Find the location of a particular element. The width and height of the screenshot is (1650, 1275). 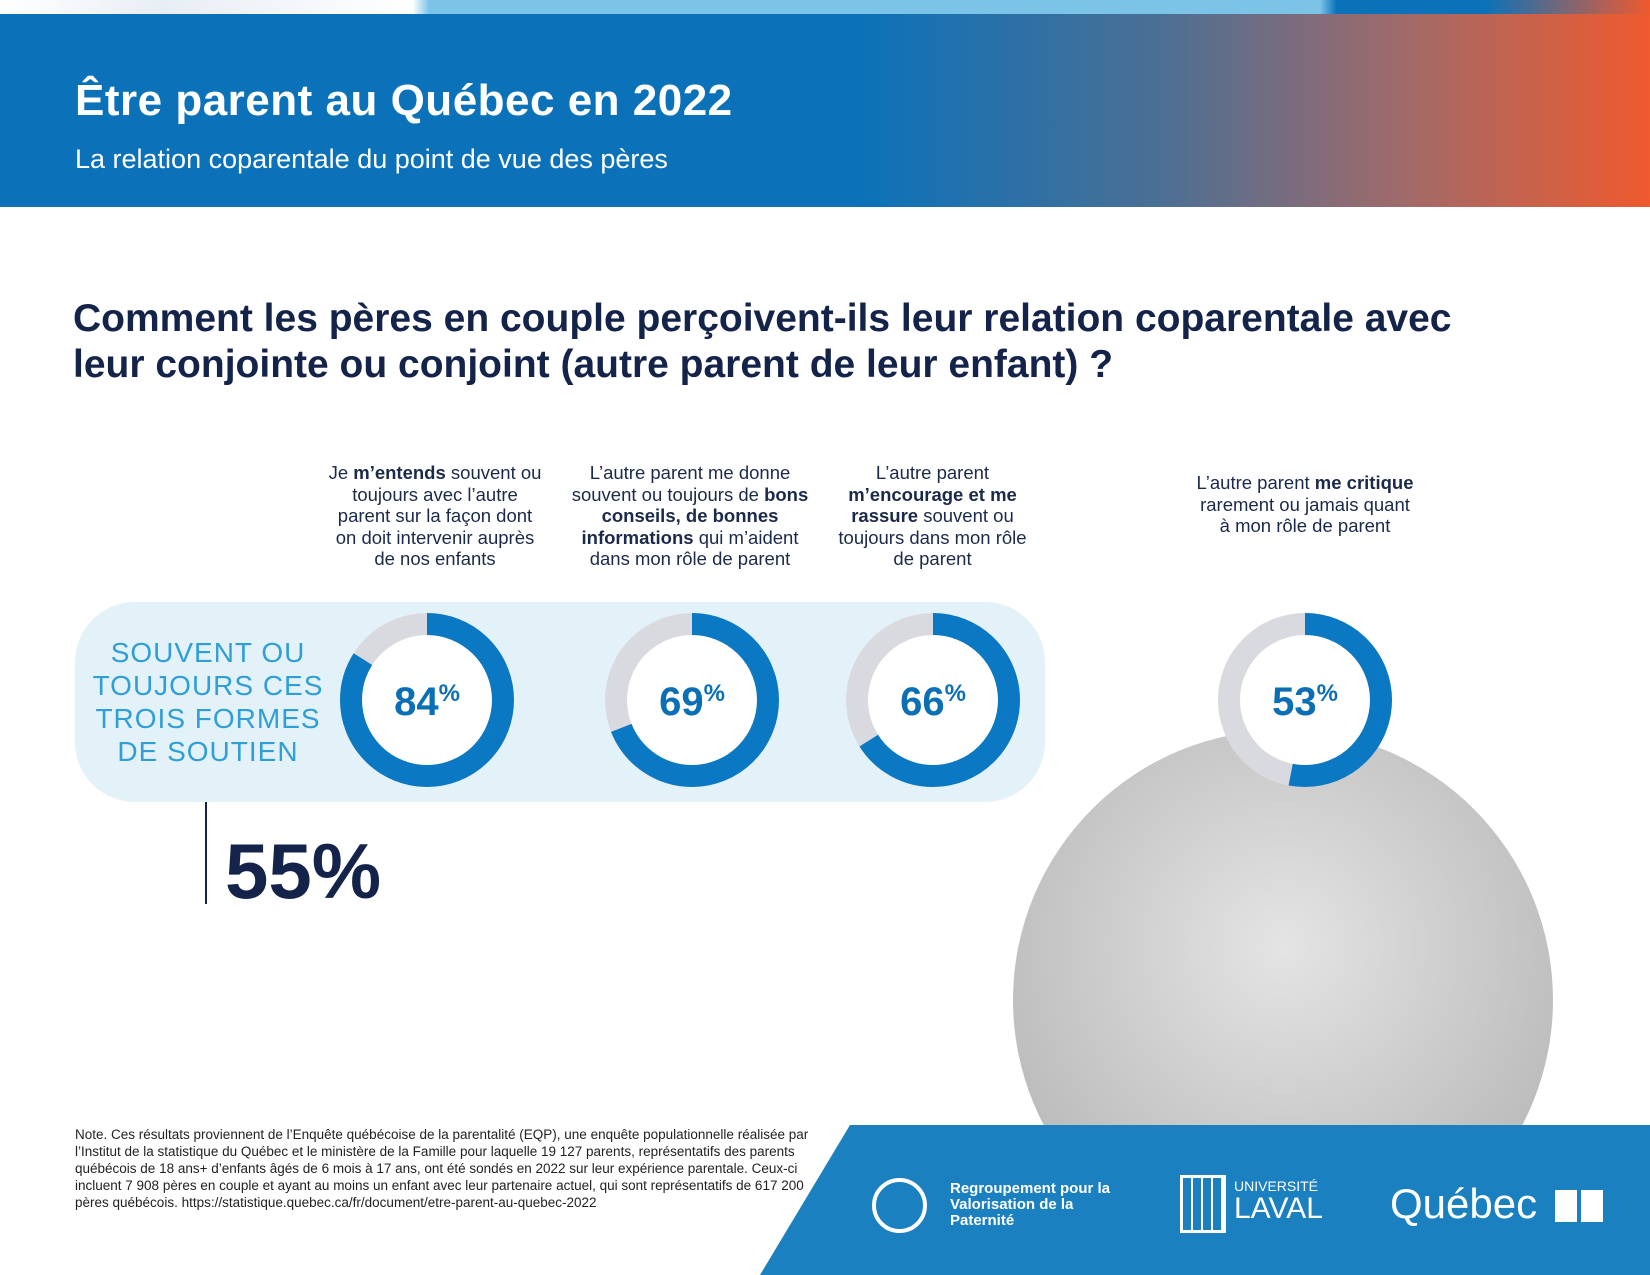

donut-value-label: 53% is located at coordinates (1305, 702).